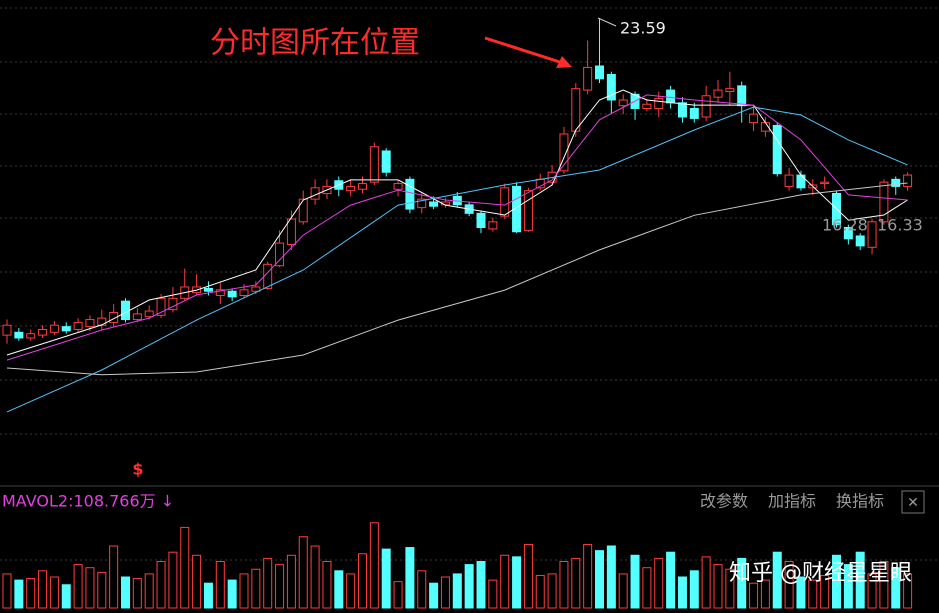 The width and height of the screenshot is (939, 613). I want to click on volume-bars, so click(457, 565).